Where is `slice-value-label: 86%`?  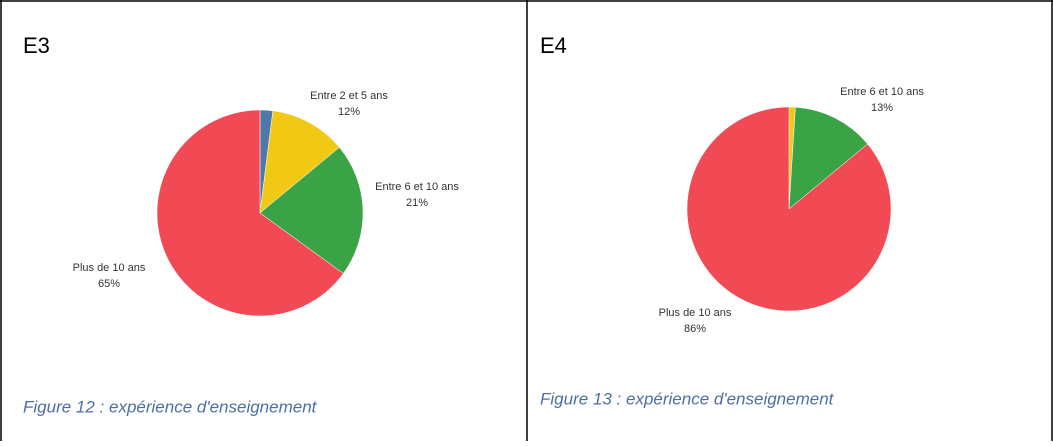
slice-value-label: 86% is located at coordinates (695, 329).